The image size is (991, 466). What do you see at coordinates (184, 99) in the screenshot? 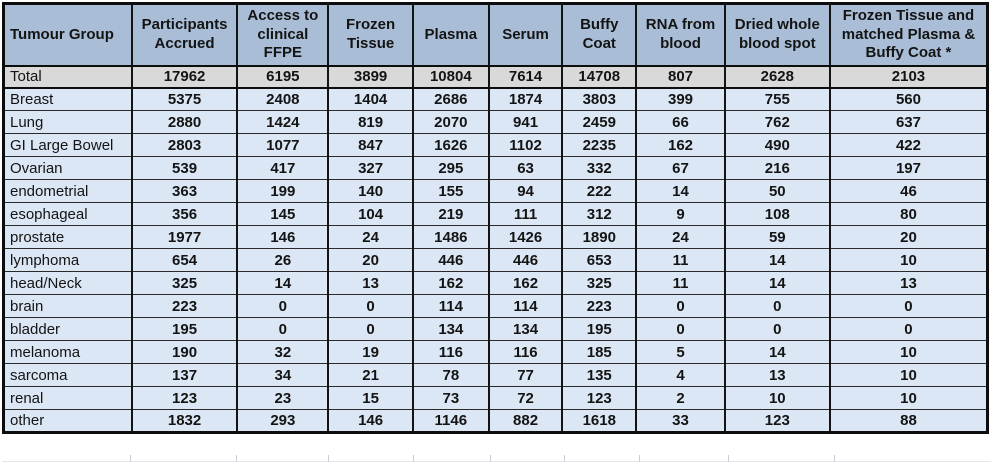
I see `cell-value: 5375` at bounding box center [184, 99].